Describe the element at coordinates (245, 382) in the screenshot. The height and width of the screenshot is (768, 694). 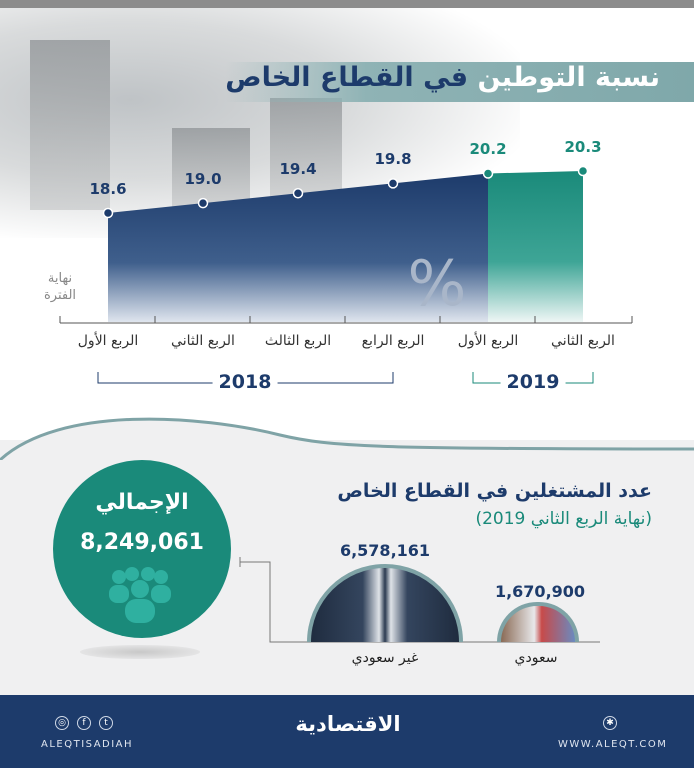
I see `year-label: 2018` at that location.